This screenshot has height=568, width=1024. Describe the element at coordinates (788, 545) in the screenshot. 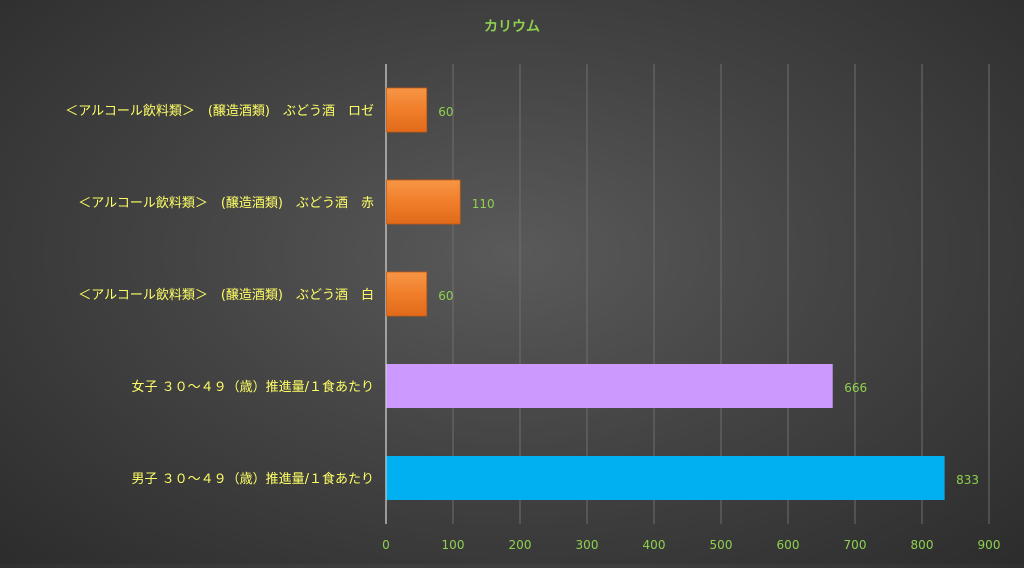

I see `x-tick-label: 600` at that location.